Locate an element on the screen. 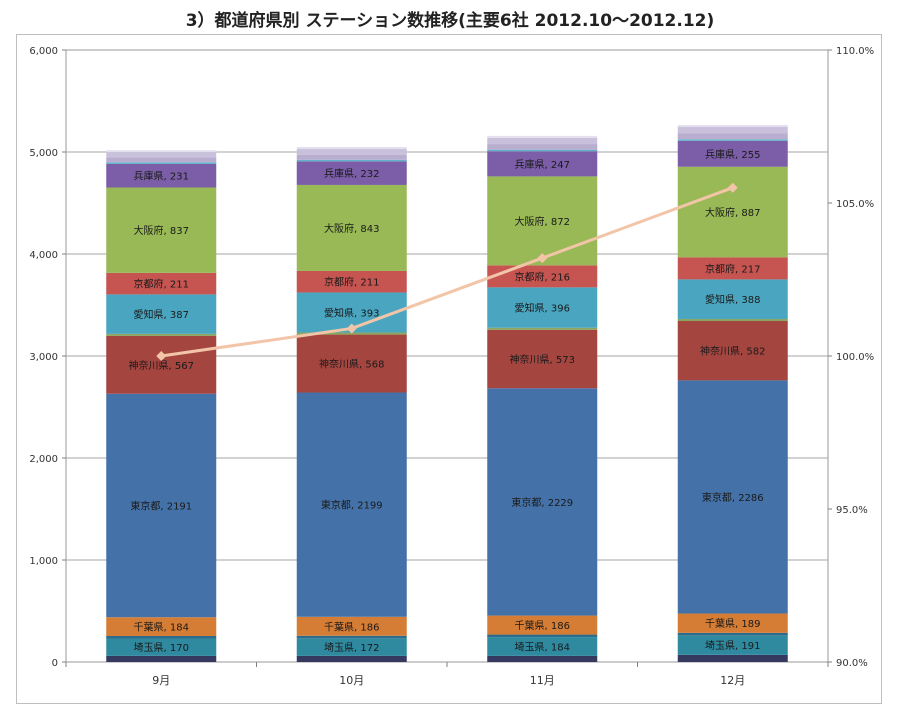 This screenshot has height=720, width=900. data-label: 愛知県, 396 is located at coordinates (542, 308).